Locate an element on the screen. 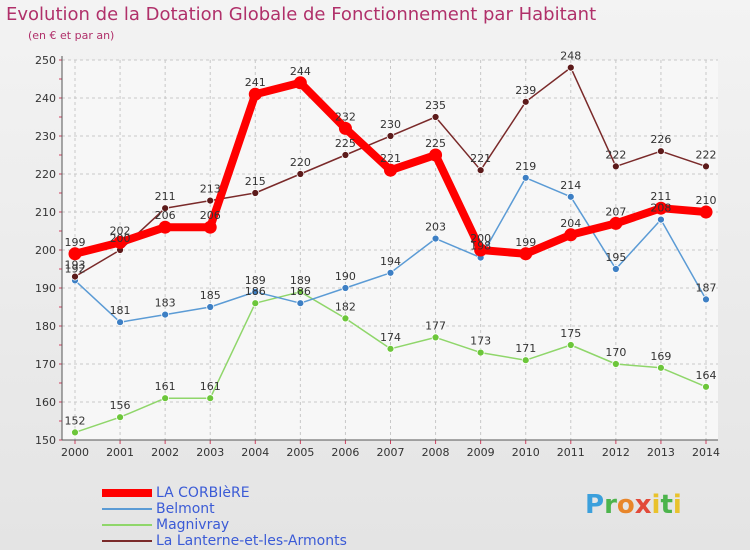  data-label: 232 is located at coordinates (345, 116).